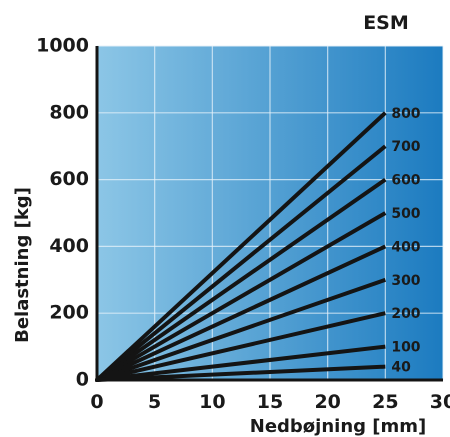 This screenshot has width=450, height=437. What do you see at coordinates (62, 213) in the screenshot?
I see `y-tick-labels: 0 200 400 600 800 1000` at bounding box center [62, 213].